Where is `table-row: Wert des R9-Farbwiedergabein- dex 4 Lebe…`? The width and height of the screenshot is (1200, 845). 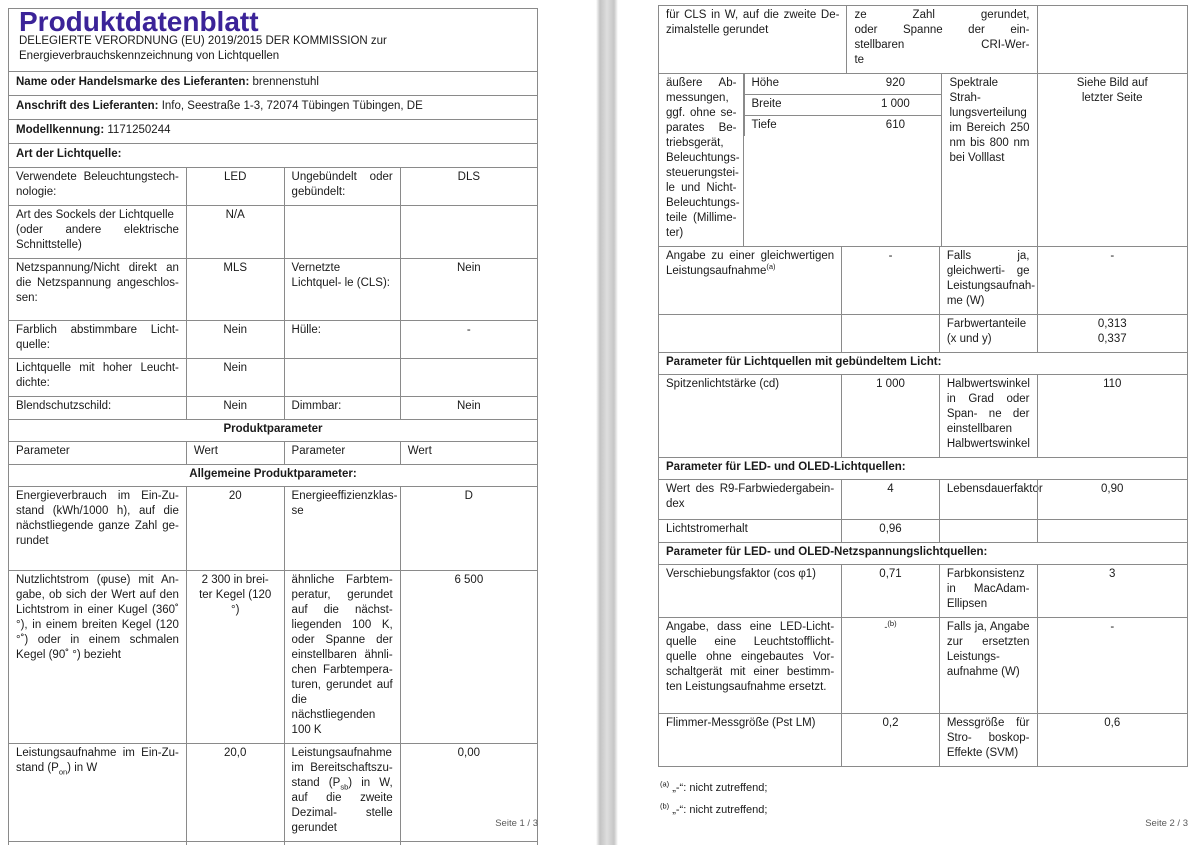
table-row: Wert des R9-Farbwiedergabein- dex 4 Lebe… is located at coordinates (923, 499).